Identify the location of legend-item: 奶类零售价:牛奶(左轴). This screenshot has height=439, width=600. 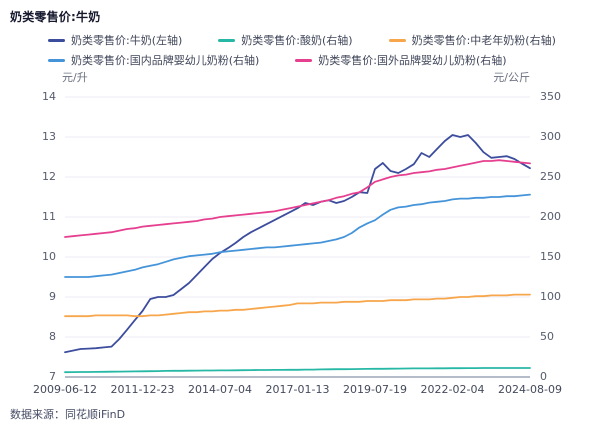
(115, 40).